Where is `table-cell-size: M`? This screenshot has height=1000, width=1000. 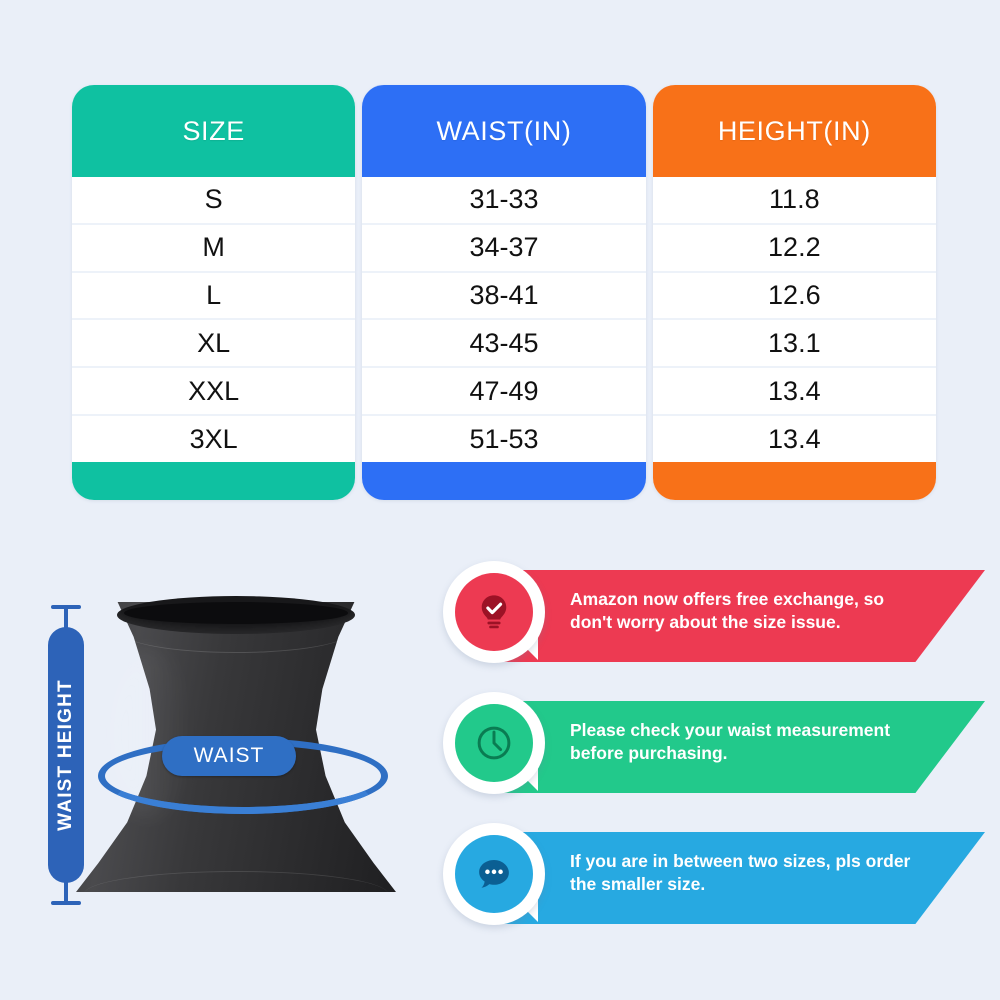 table-cell-size: M is located at coordinates (214, 248).